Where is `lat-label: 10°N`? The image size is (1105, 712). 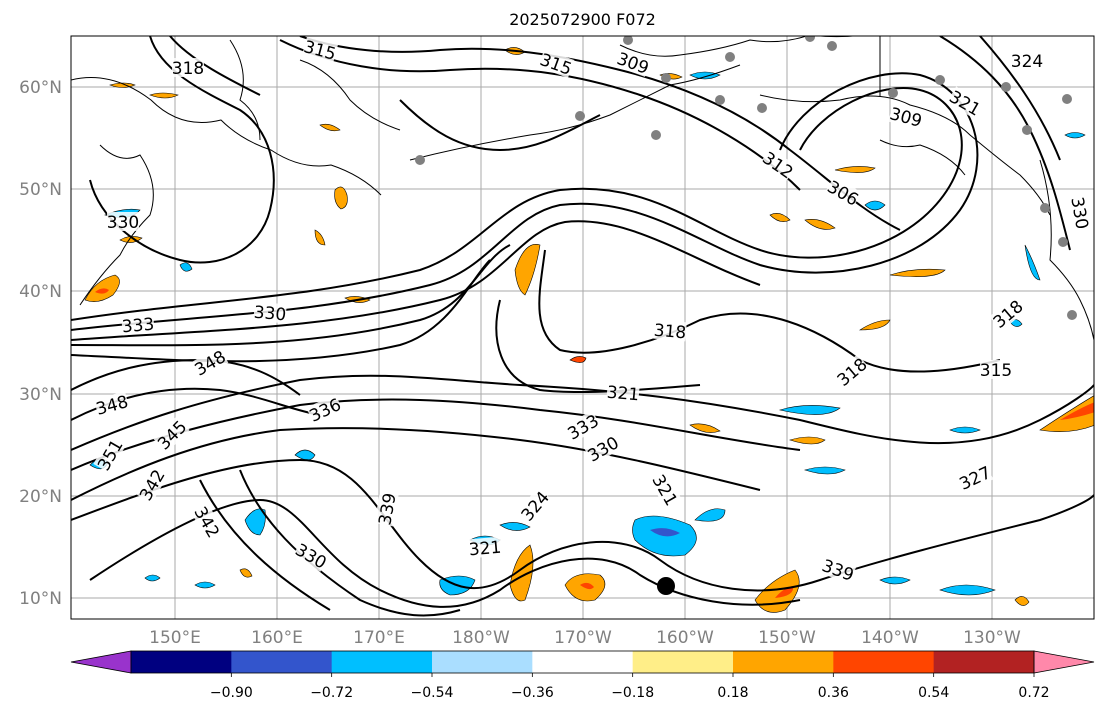 lat-label: 10°N is located at coordinates (40, 599).